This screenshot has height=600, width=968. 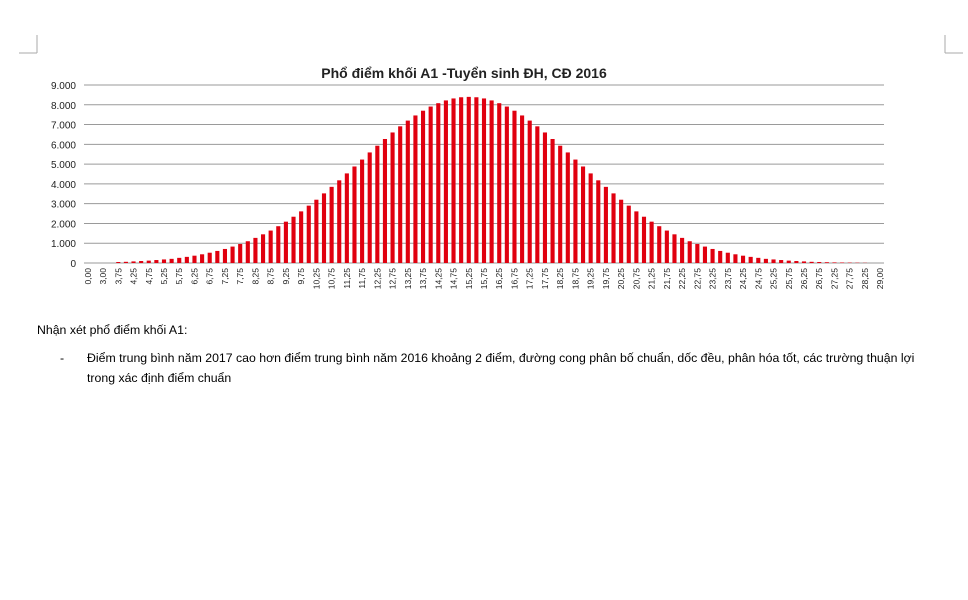 I want to click on x-tick-label: 21,25, so click(x=652, y=279).